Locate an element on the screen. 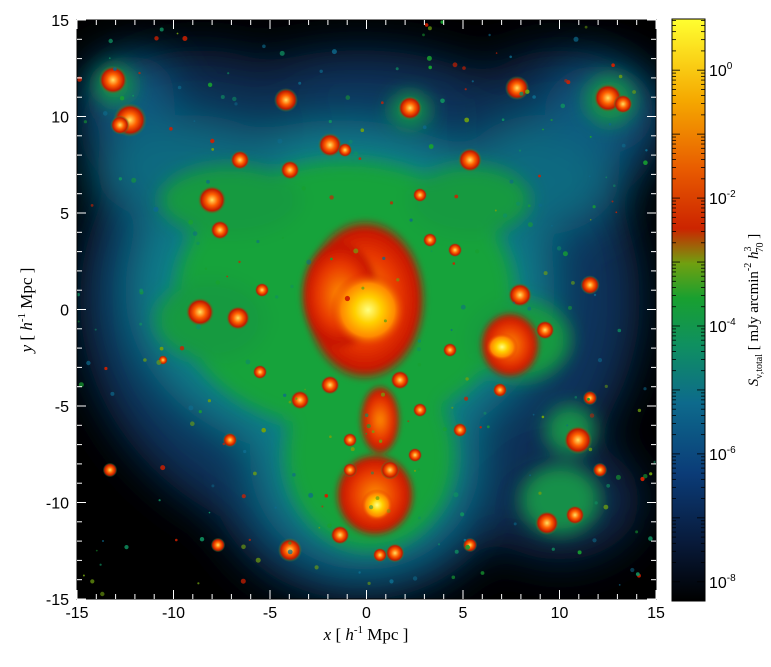  east-cluster-core is located at coordinates (502, 347).